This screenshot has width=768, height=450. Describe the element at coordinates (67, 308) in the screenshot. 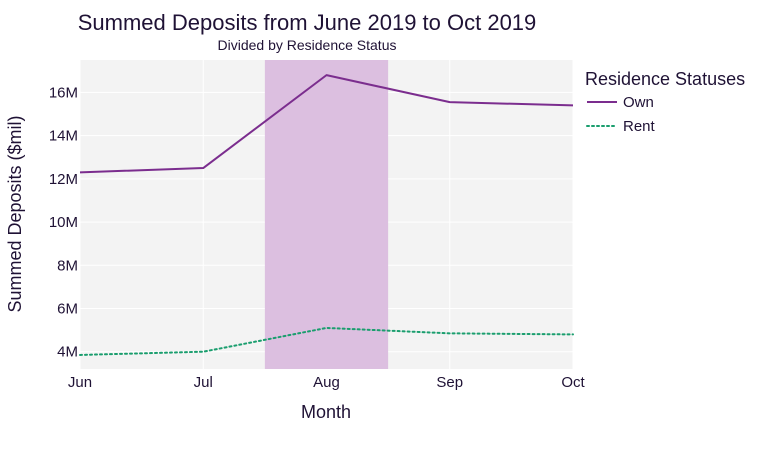

I see `y-tick-label: 6M` at that location.